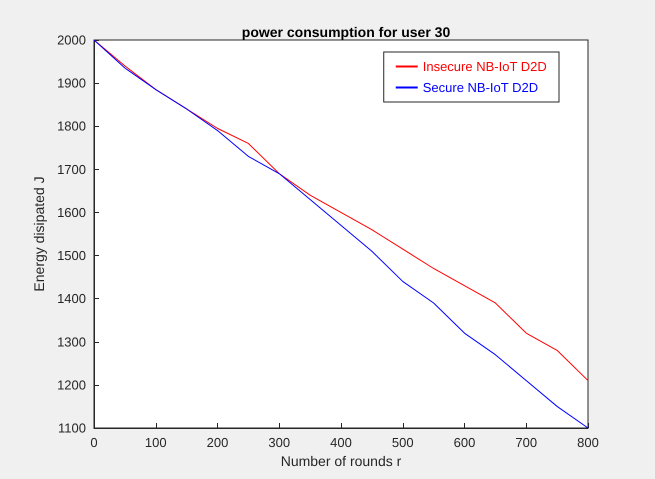 The width and height of the screenshot is (655, 479). What do you see at coordinates (39, 234) in the screenshot?
I see `y-axis-title: Energy disipated J` at bounding box center [39, 234].